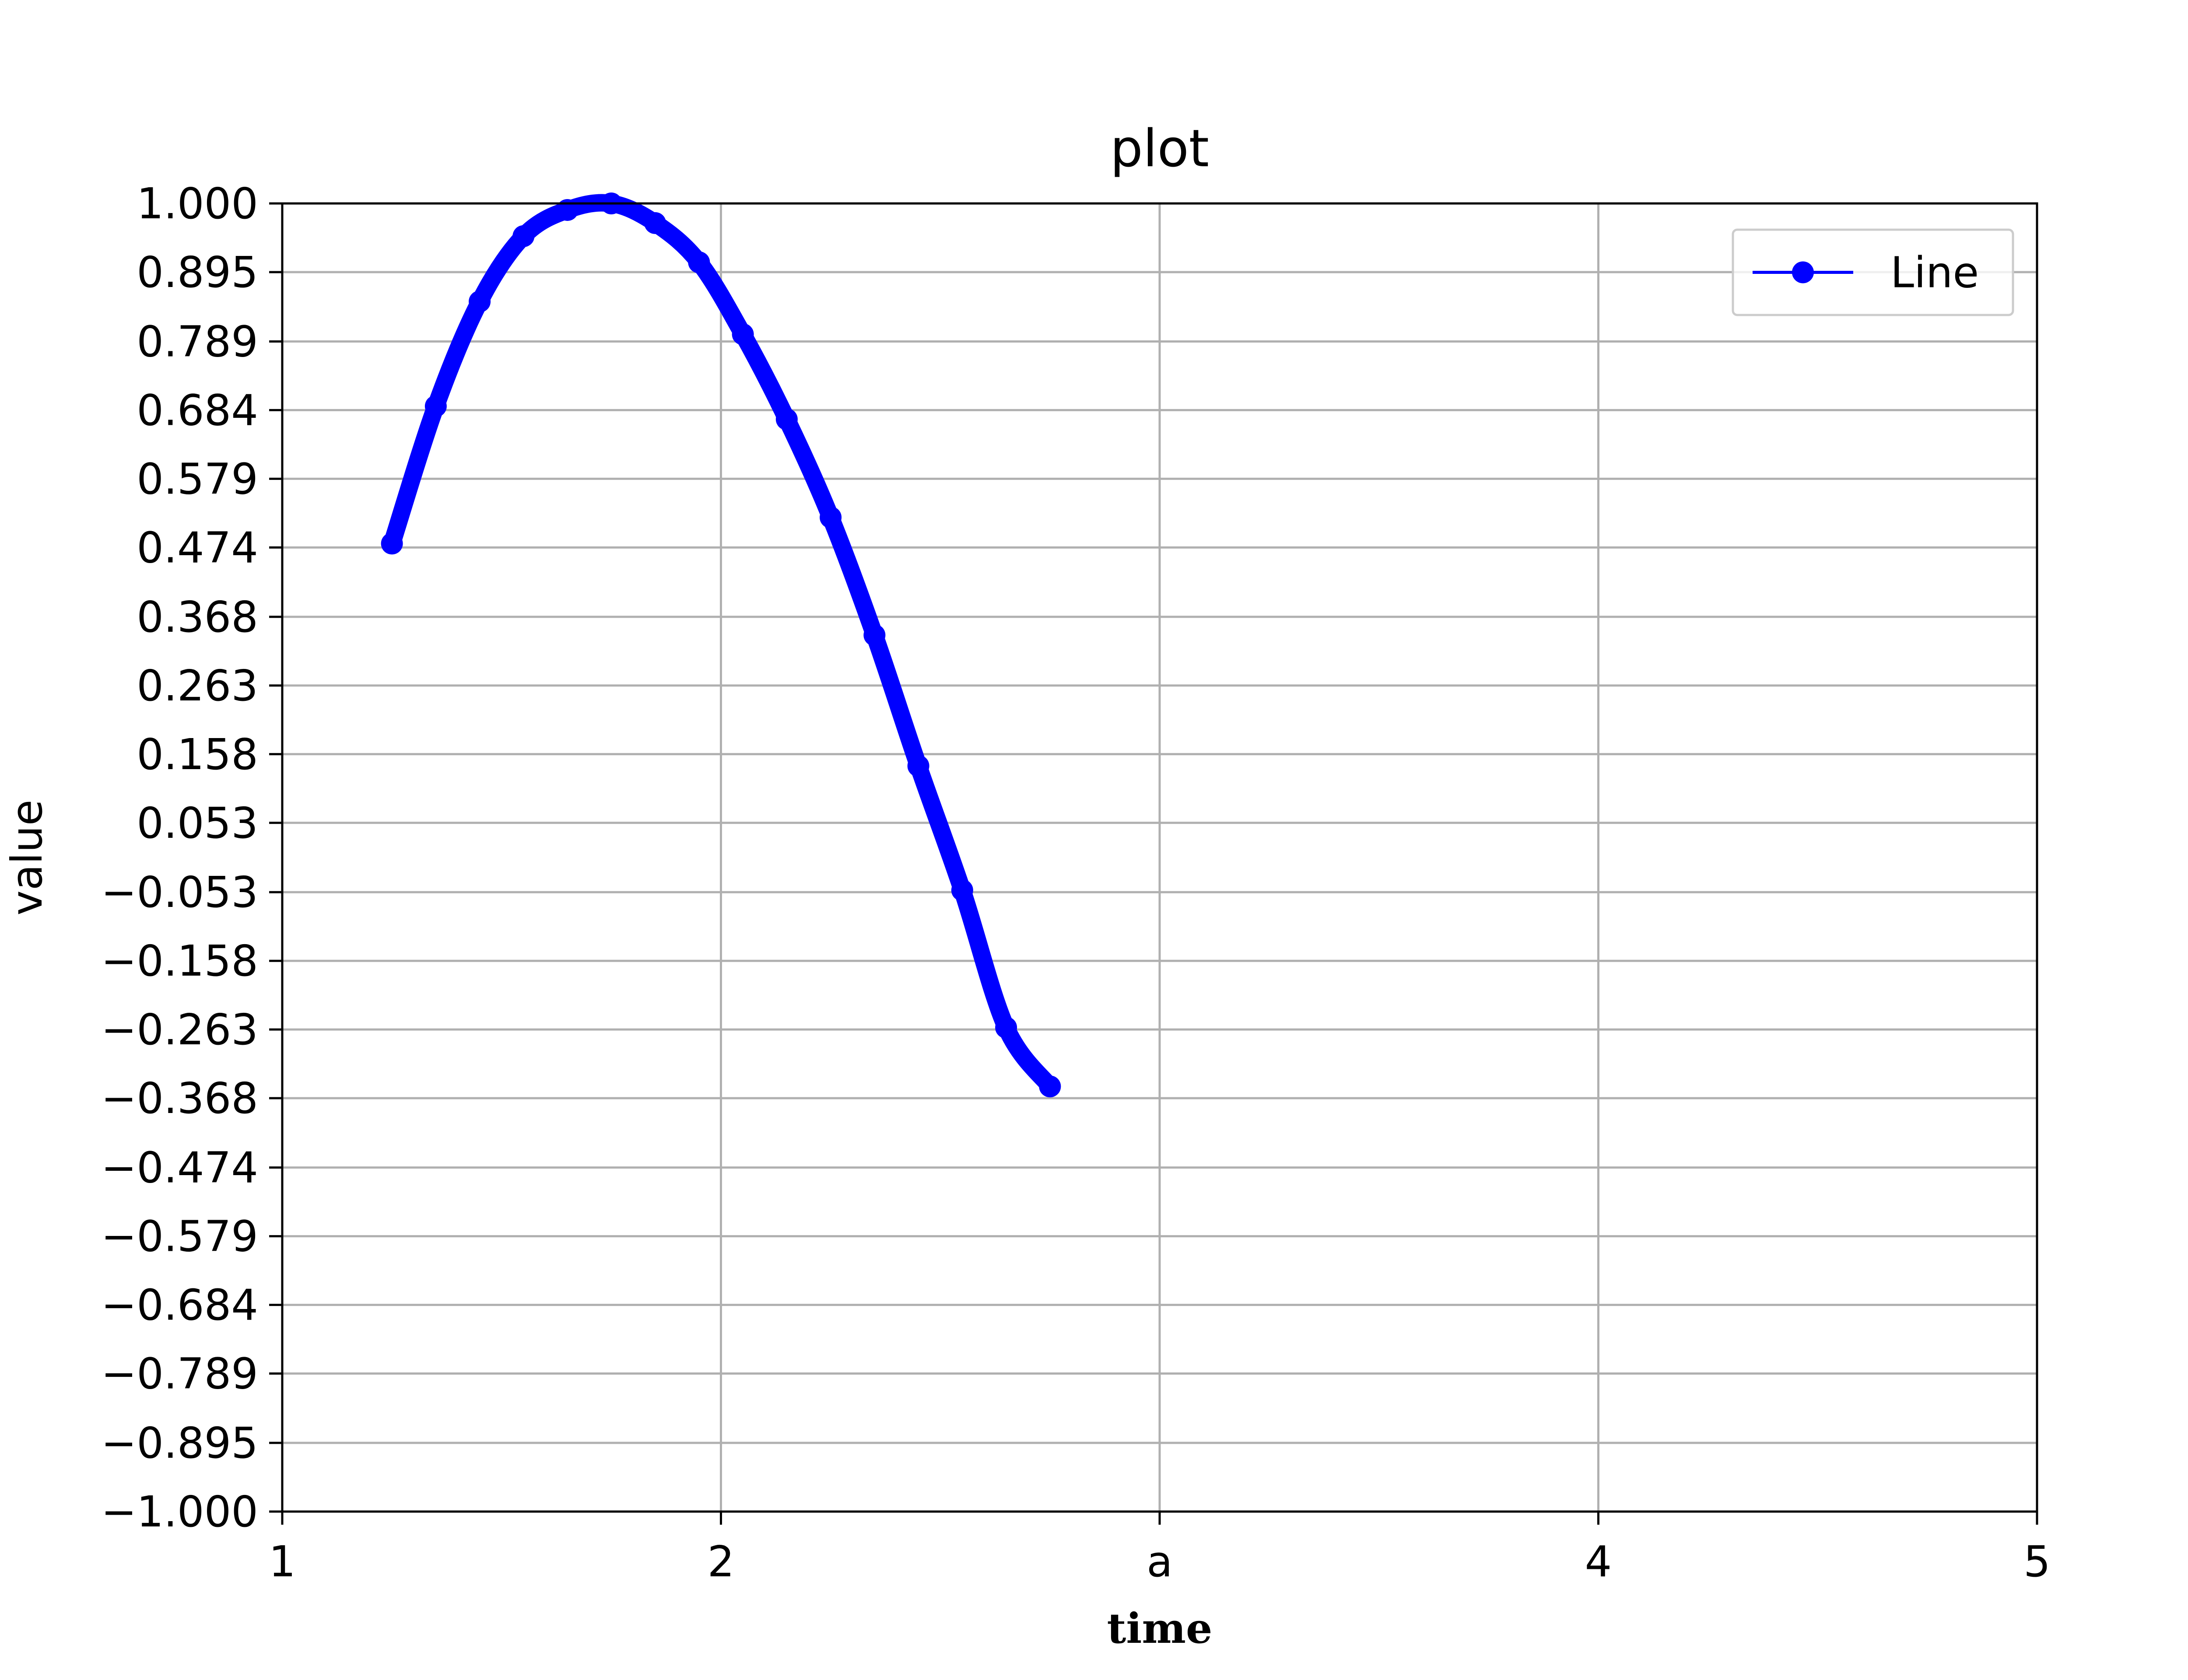 This screenshot has height=1680, width=2188. What do you see at coordinates (179, 1443) in the screenshot?
I see `y-tick-label: −0.895` at bounding box center [179, 1443].